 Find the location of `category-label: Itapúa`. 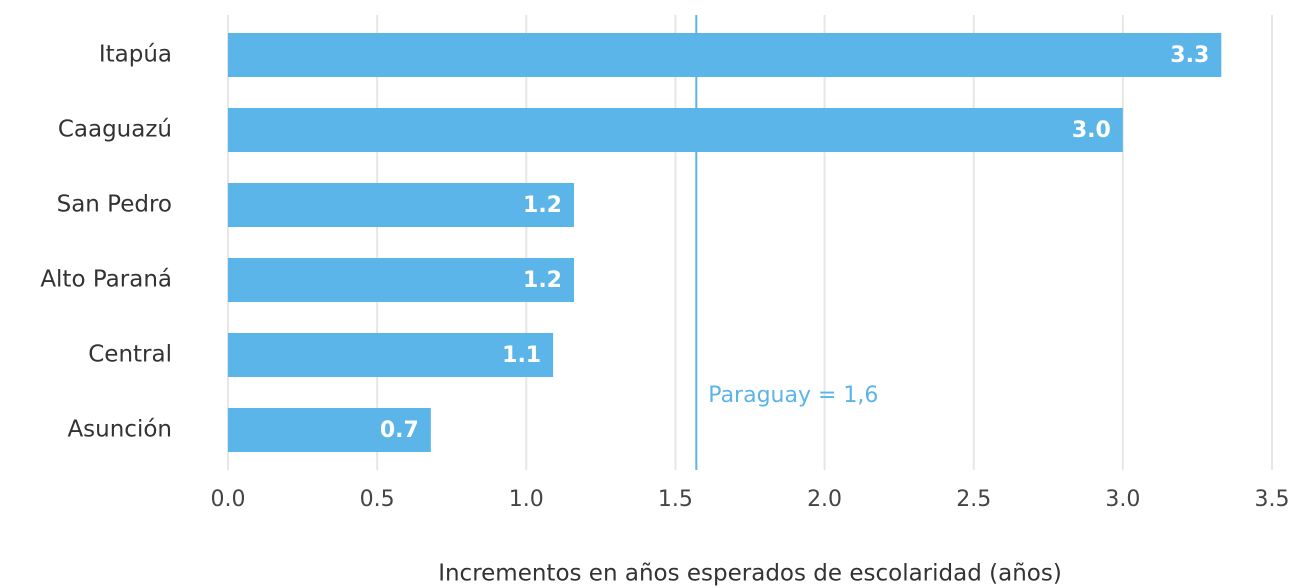

category-label: Itapúa is located at coordinates (135, 55).